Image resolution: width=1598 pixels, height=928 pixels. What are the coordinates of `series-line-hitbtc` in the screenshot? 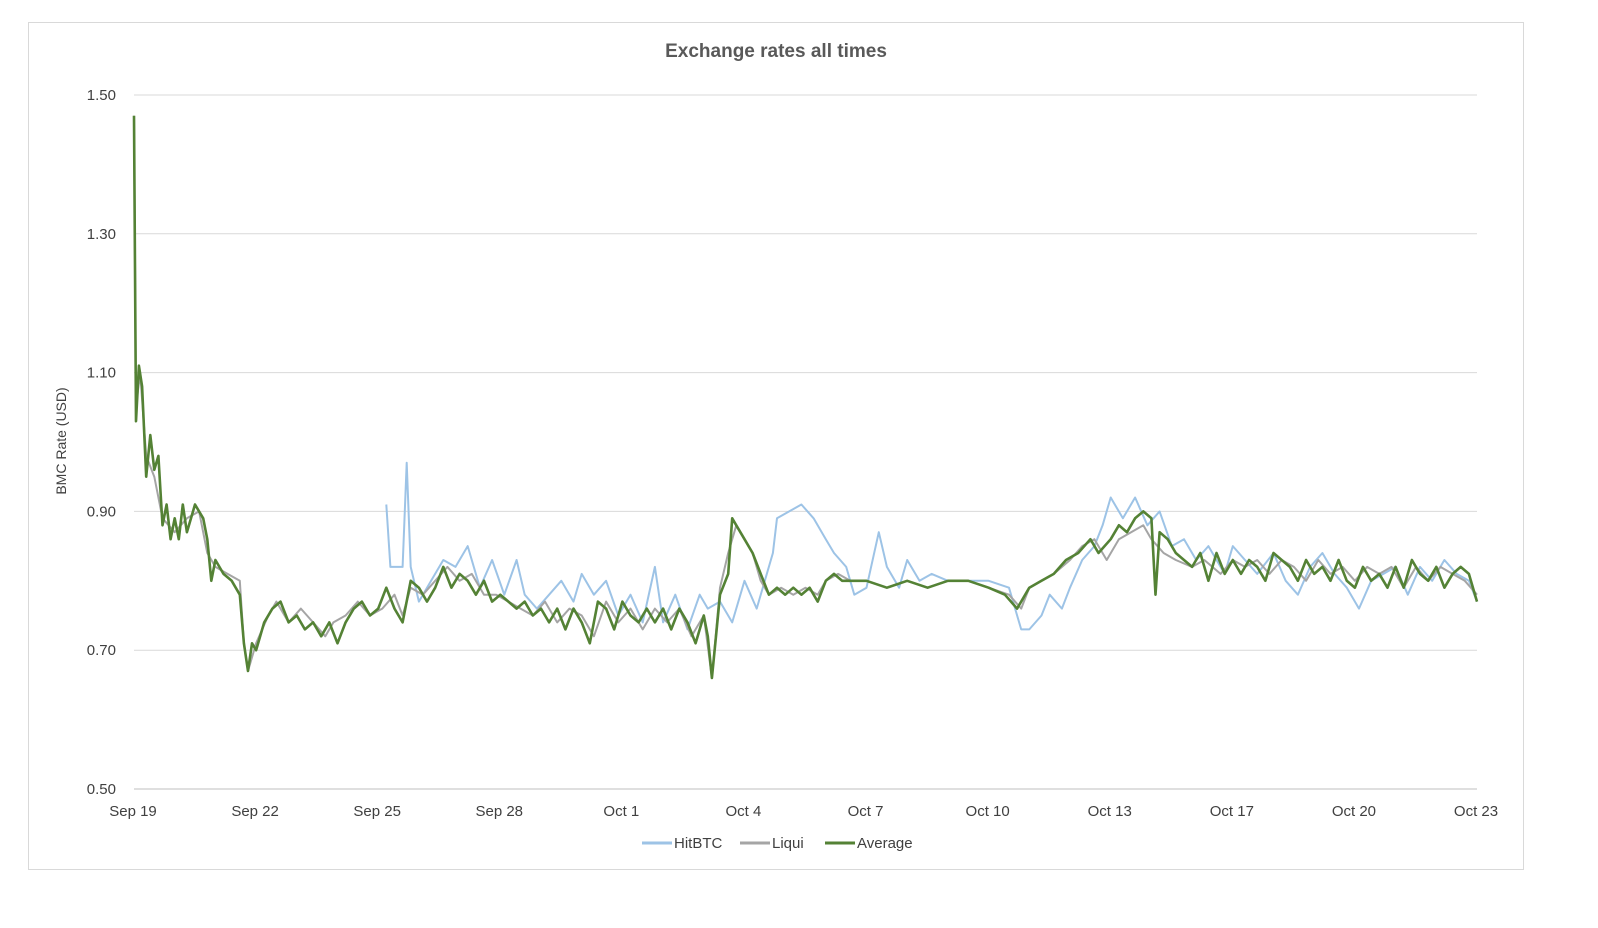 It's located at (931, 546).